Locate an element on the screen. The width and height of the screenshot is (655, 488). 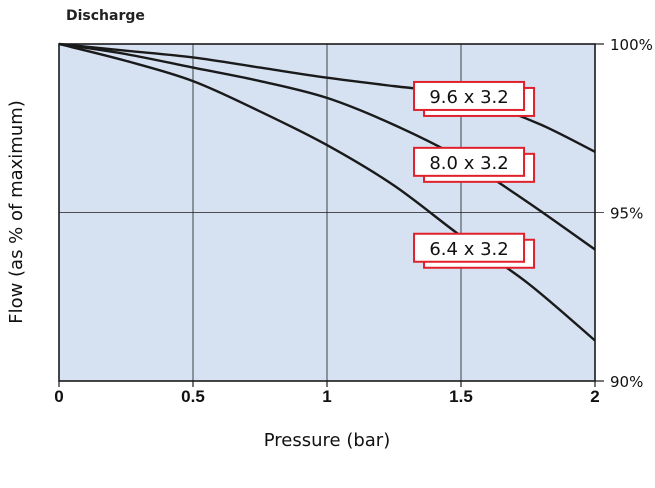
series-label: 6.4 x 3.2 is located at coordinates (468, 249).